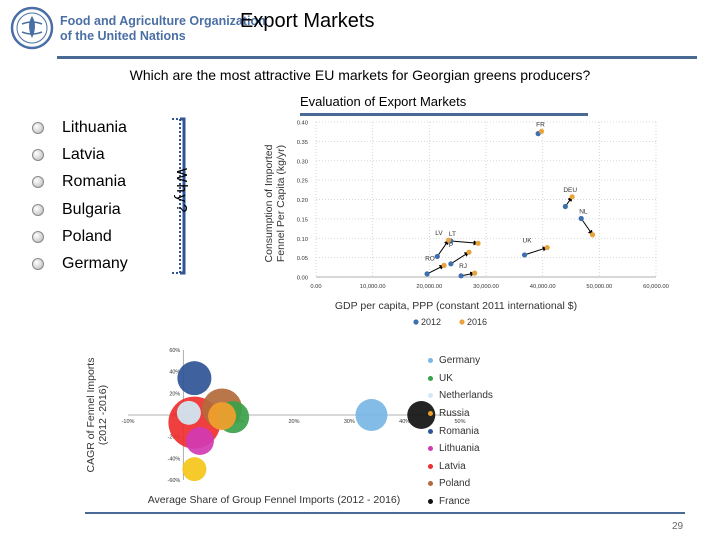 This screenshot has height=540, width=720. Describe the element at coordinates (459, 422) in the screenshot. I see `x-tick-label: 50%` at that location.